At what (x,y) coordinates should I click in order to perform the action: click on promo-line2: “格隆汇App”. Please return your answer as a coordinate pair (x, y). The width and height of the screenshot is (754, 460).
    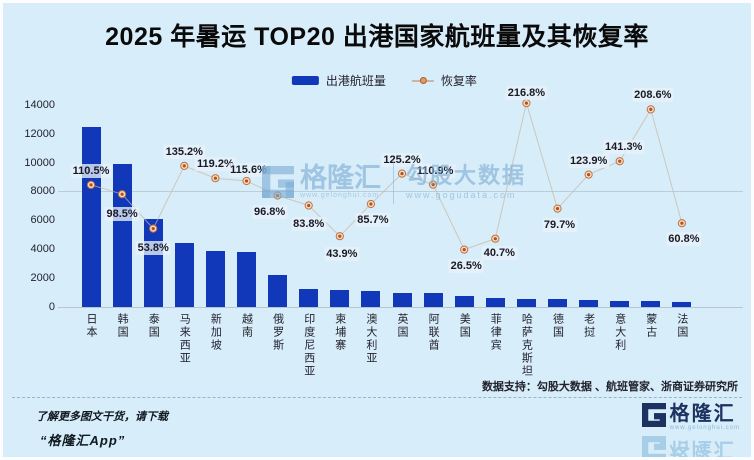
    Looking at the image, I should click on (83, 440).